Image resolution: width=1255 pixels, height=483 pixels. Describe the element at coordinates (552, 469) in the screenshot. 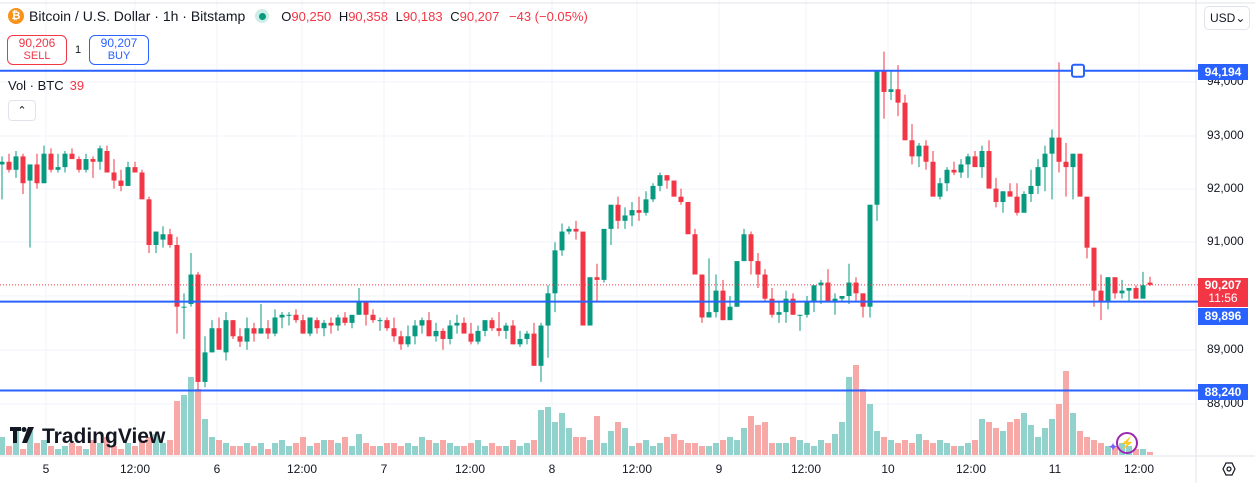

I see `time-axis-label: 8` at that location.